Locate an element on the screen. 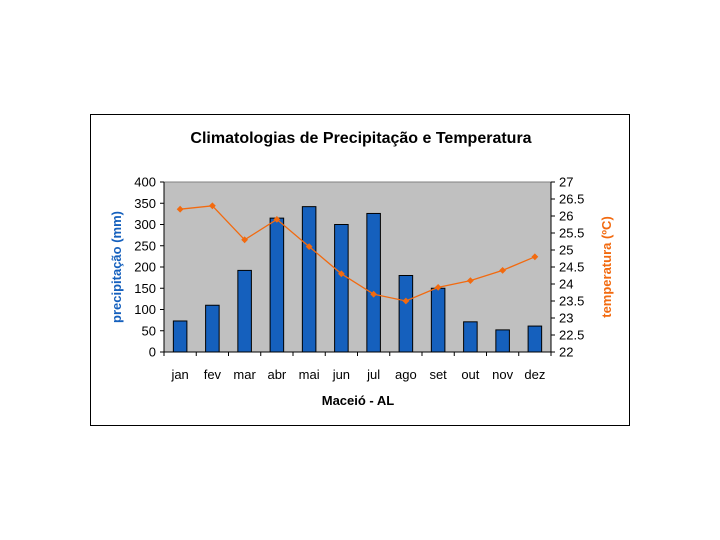  left-tick-label: 0 is located at coordinates (152, 352).